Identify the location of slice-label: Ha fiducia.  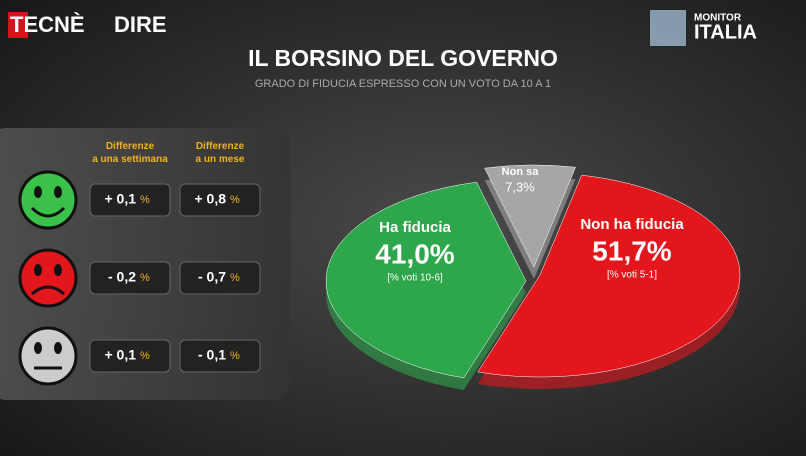
(415, 227).